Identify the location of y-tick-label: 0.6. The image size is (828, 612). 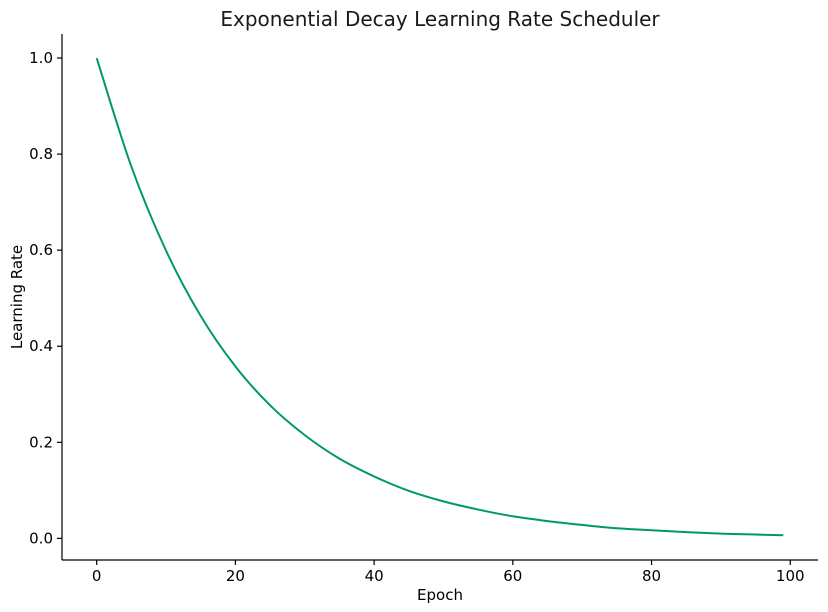
(41, 250).